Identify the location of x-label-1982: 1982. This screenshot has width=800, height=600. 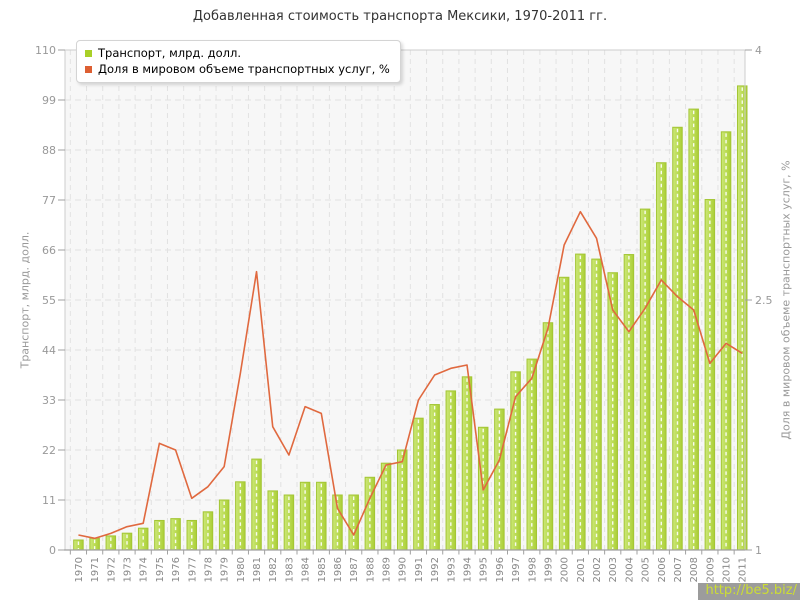
(273, 569).